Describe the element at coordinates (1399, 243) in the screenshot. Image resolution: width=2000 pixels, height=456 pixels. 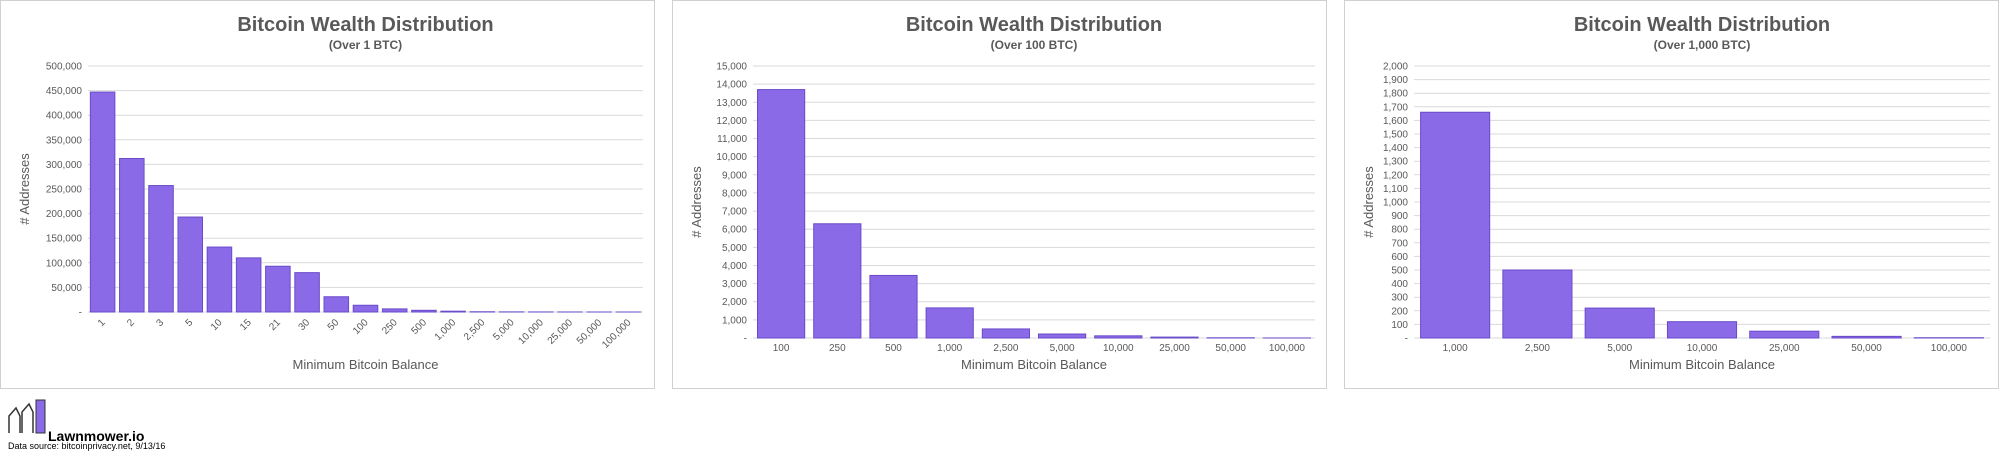
I see `y-tick-label: 700` at that location.